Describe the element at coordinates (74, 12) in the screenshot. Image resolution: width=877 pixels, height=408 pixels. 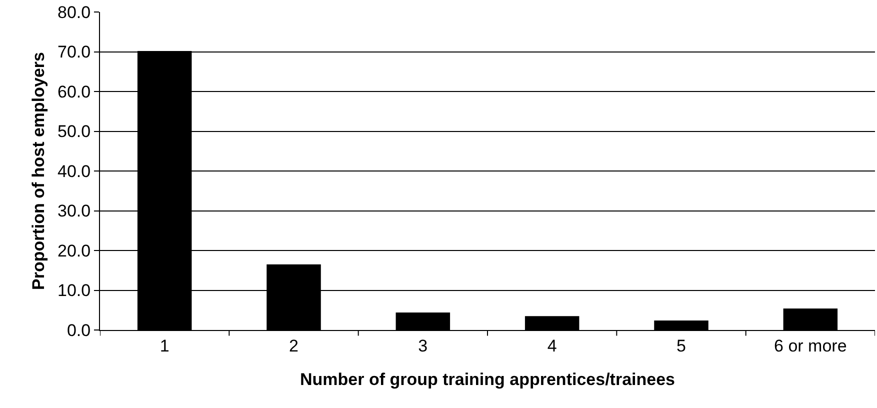
I see `y-tick-label: 80.0` at that location.